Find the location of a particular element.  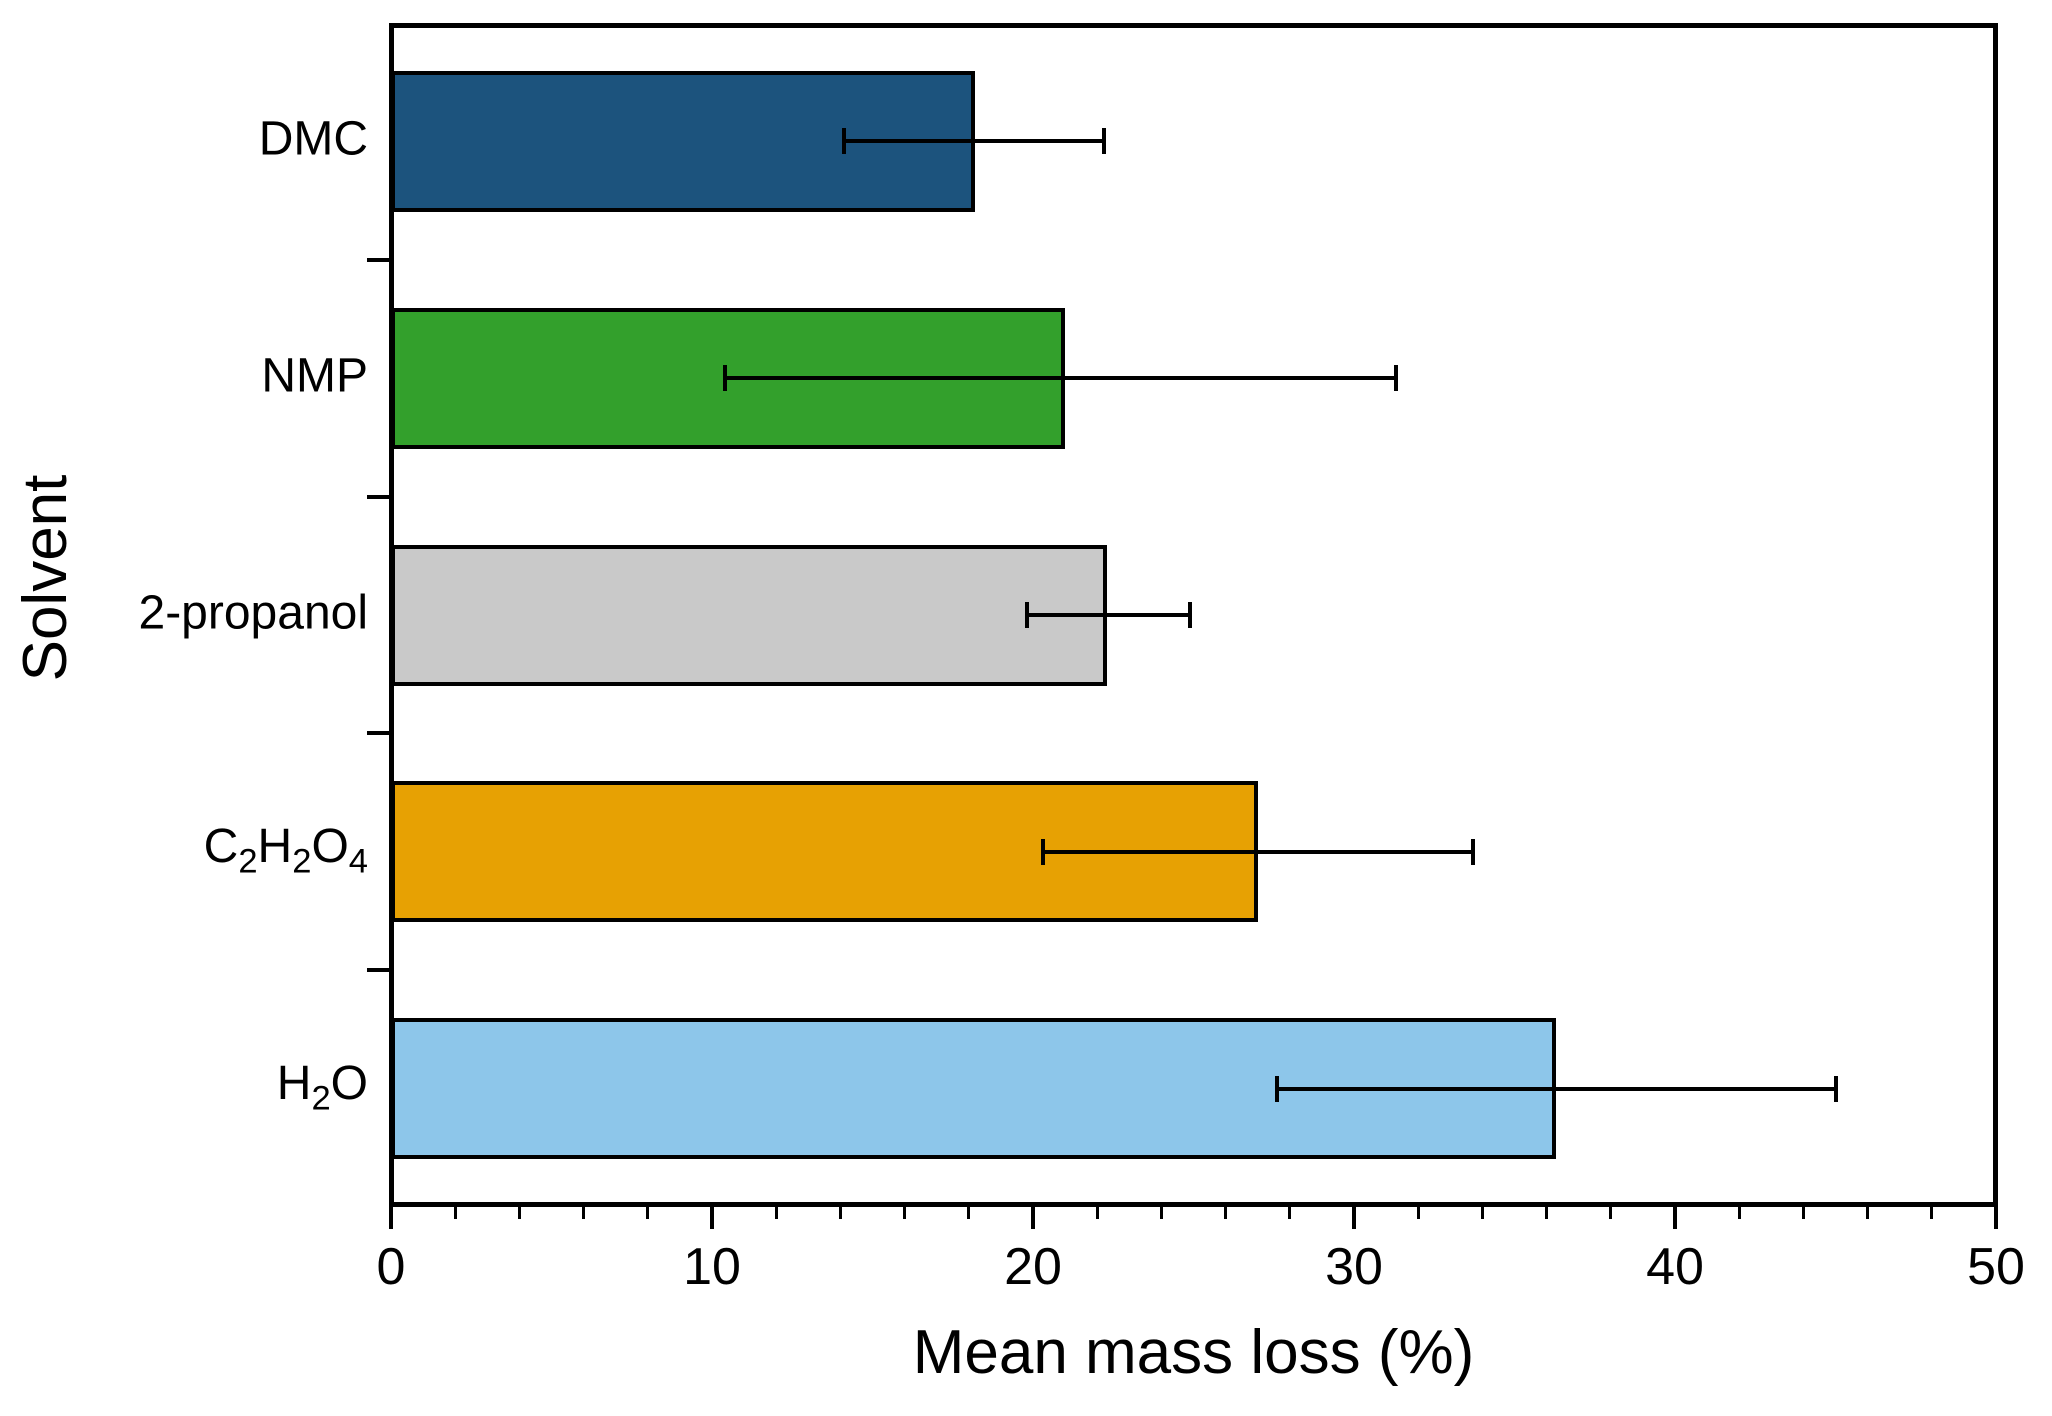

category-label-h2o: H2O is located at coordinates (322, 1087).